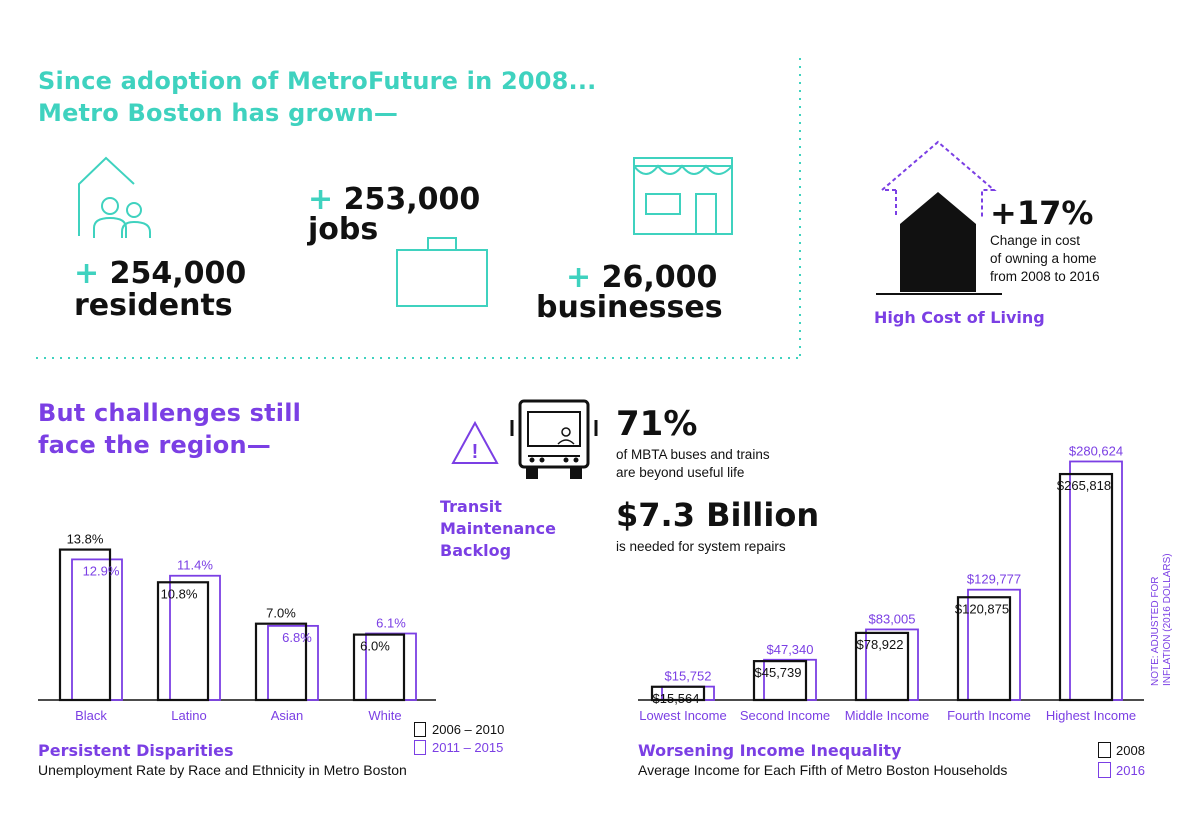 The width and height of the screenshot is (1200, 840). Describe the element at coordinates (153, 305) in the screenshot. I see `residents-label: residents` at that location.